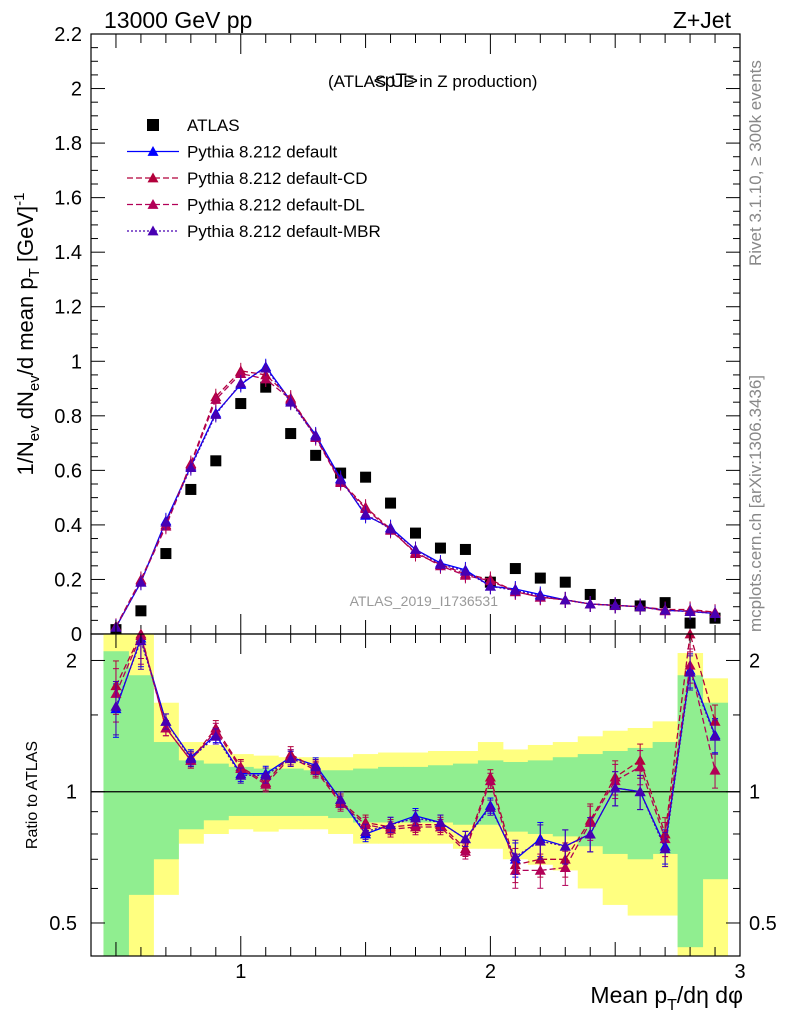  I want to click on analysis-label: ATLAS_2019_I1736531, so click(424, 601).